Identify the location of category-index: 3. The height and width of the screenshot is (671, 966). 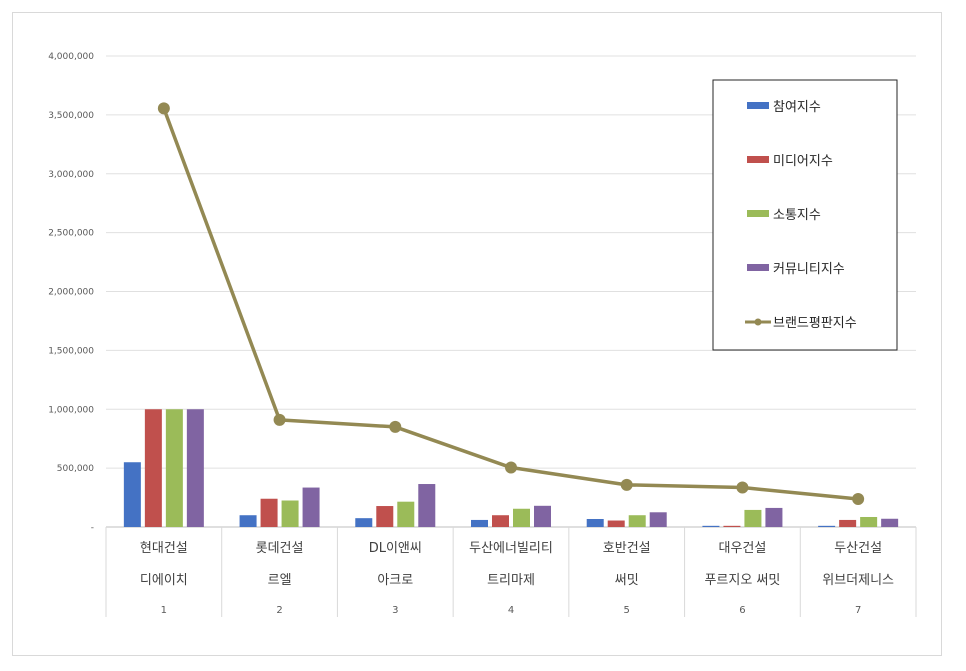
(395, 610).